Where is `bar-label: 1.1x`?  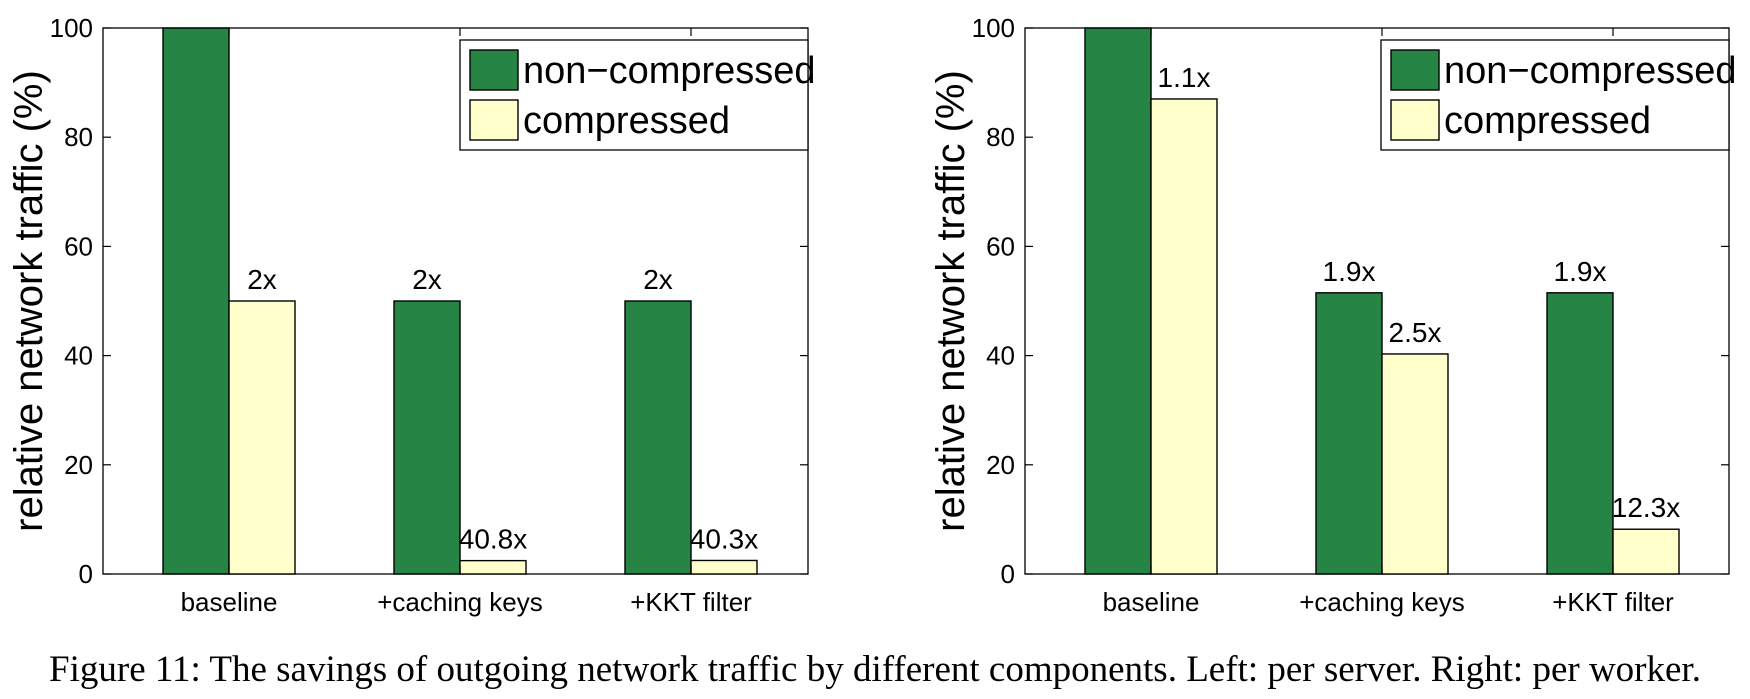 bar-label: 1.1x is located at coordinates (1184, 77).